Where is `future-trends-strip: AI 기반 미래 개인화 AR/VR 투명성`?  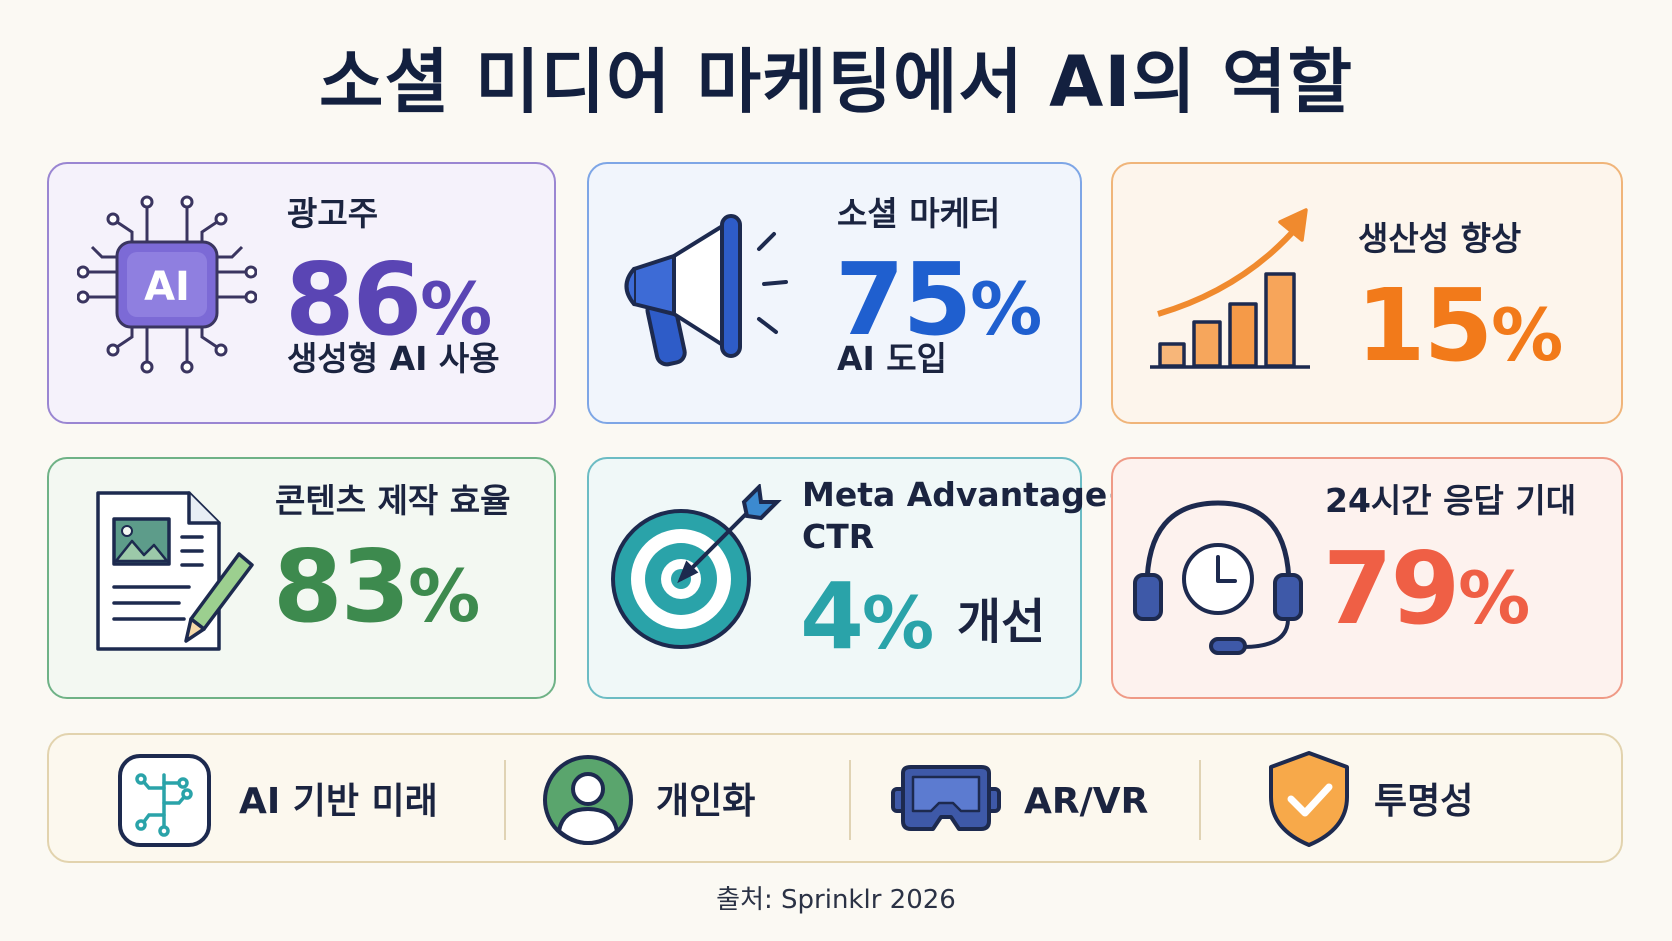
future-trends-strip: AI 기반 미래 개인화 AR/VR 투명성 is located at coordinates (835, 798).